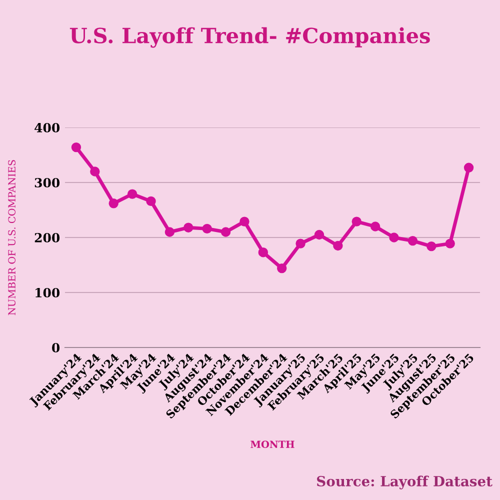 The image size is (500, 500). Describe the element at coordinates (47, 183) in the screenshot. I see `y-tick-label: 300` at that location.